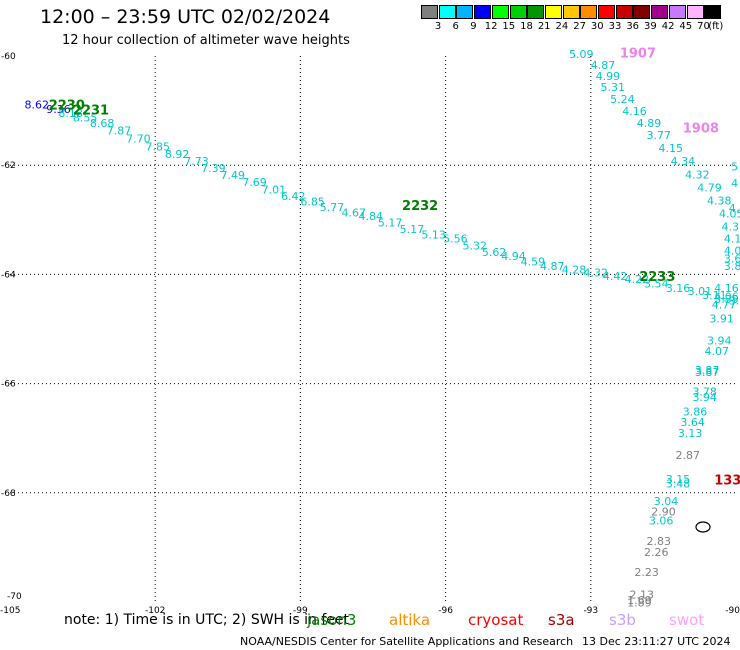  I want to click on pass-time-label: 1908, so click(701, 128).